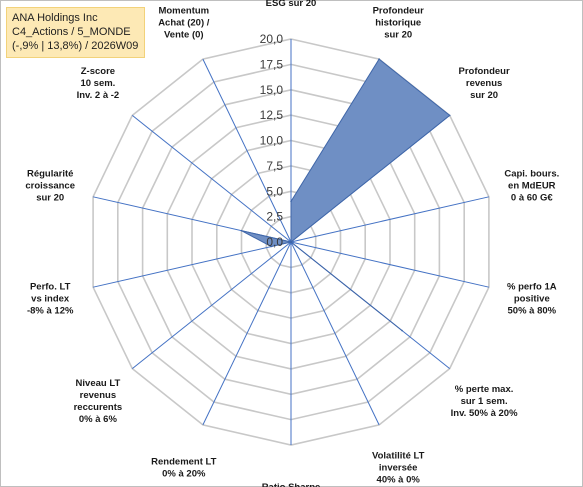 This screenshot has height=487, width=583. I want to click on axis-label-line: vs index, so click(50, 299).